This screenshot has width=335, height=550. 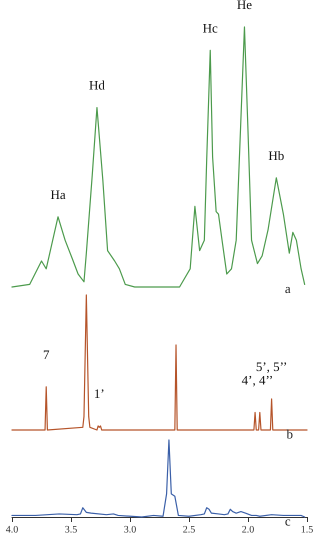 I want to click on x-tick-label: 3.5, so click(x=71, y=530).